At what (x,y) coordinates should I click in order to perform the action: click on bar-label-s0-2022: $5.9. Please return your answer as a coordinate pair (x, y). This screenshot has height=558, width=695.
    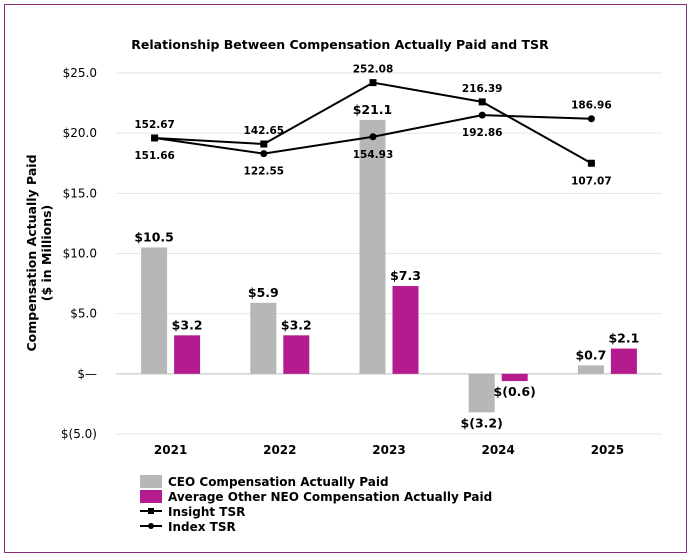
    Looking at the image, I should click on (263, 292).